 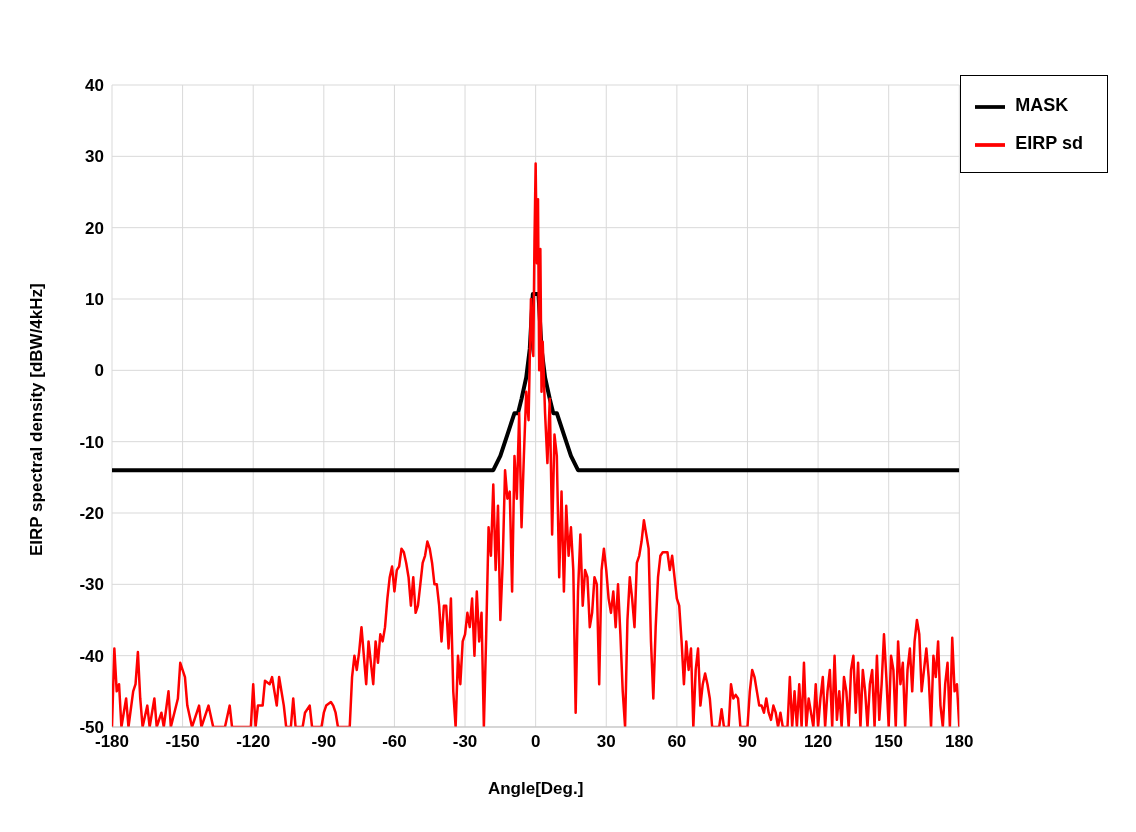 What do you see at coordinates (959, 742) in the screenshot?
I see `x-tick-label: 180` at bounding box center [959, 742].